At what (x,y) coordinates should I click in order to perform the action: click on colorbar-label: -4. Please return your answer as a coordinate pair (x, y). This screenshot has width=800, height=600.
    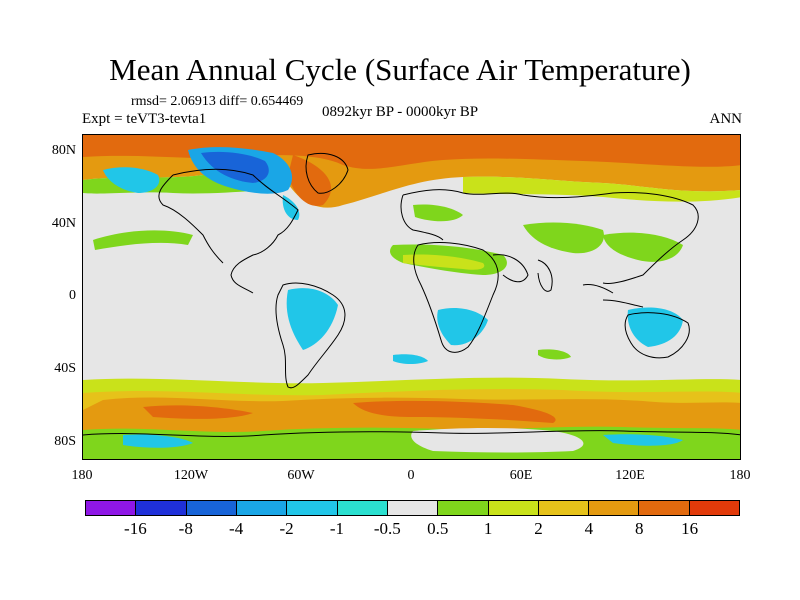
    Looking at the image, I should click on (236, 528).